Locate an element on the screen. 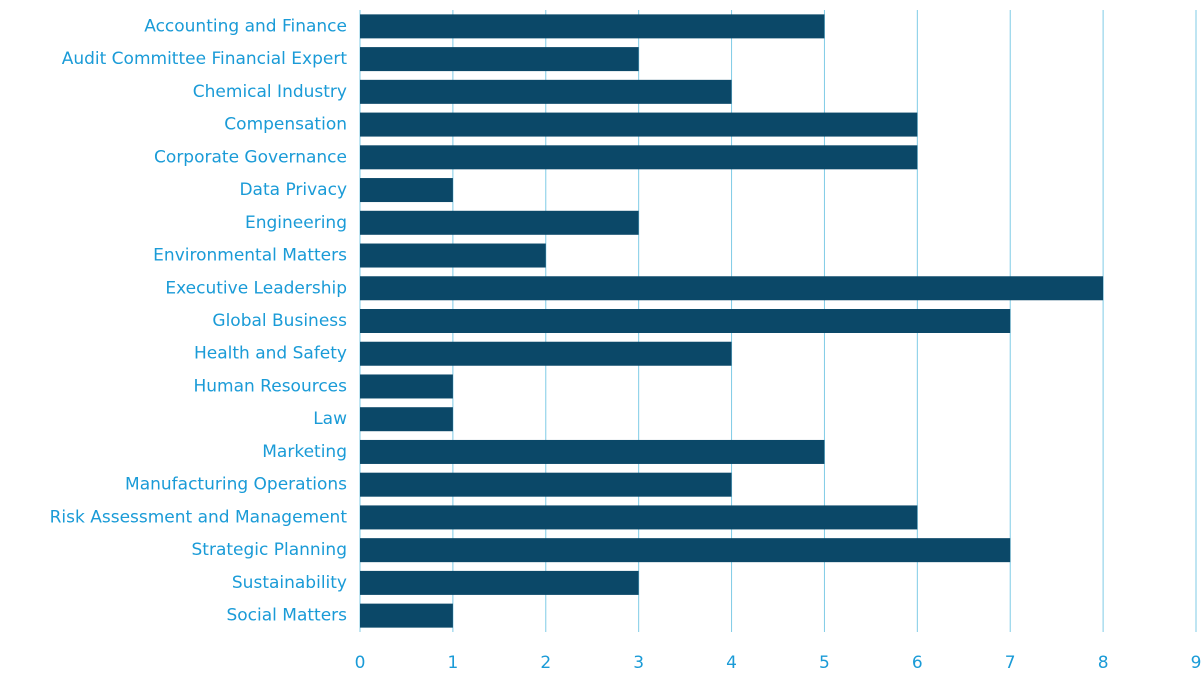 The image size is (1203, 673). y-tick-label: Executive Leadership is located at coordinates (256, 288).